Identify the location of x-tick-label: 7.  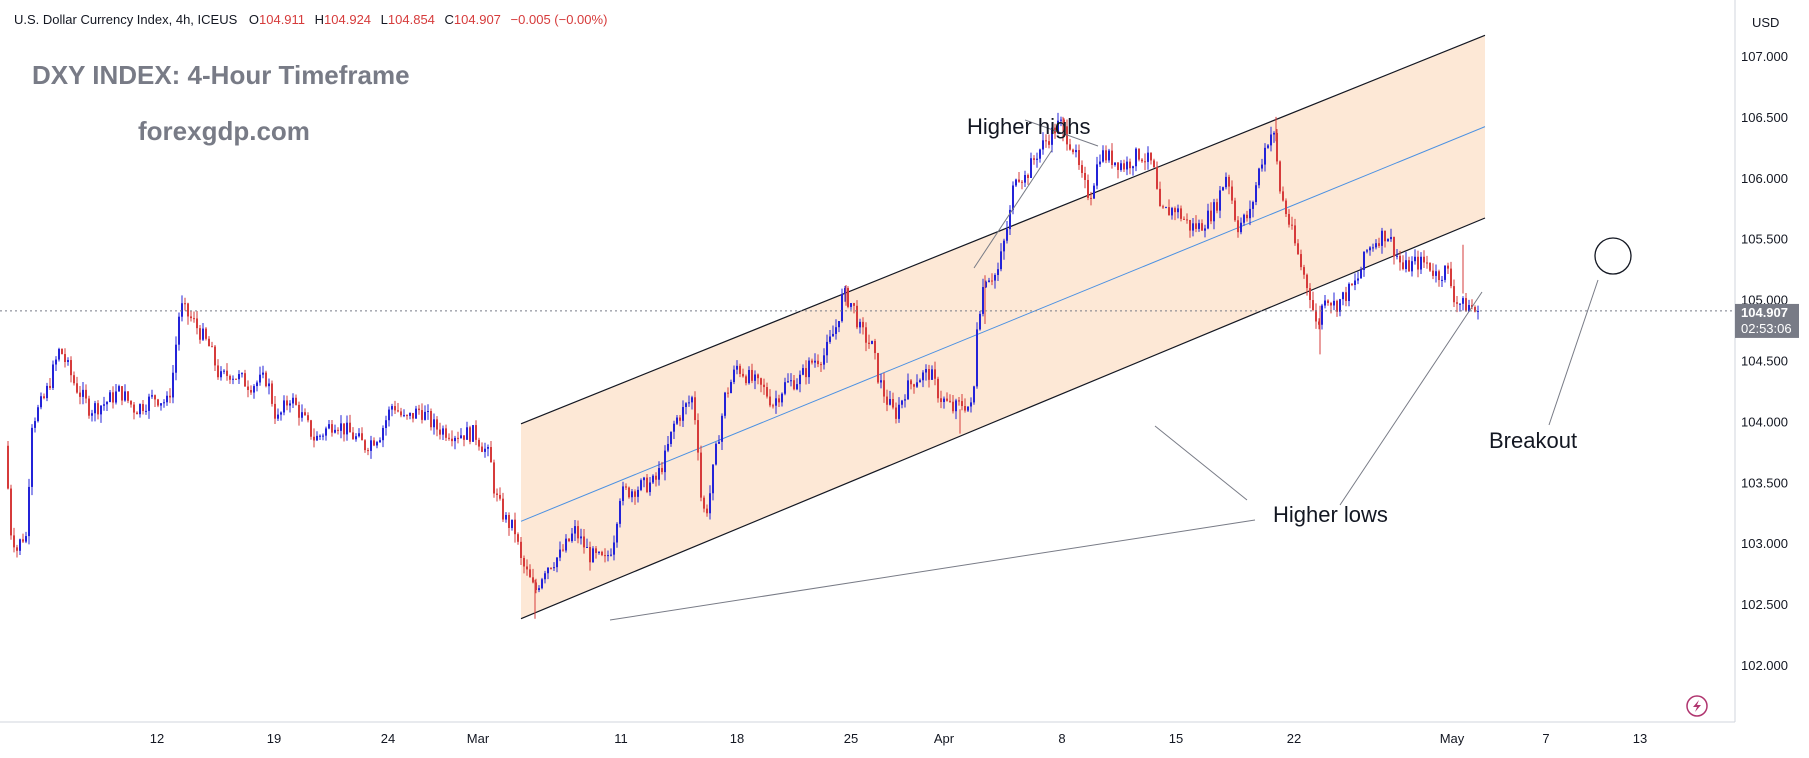
(1545, 738).